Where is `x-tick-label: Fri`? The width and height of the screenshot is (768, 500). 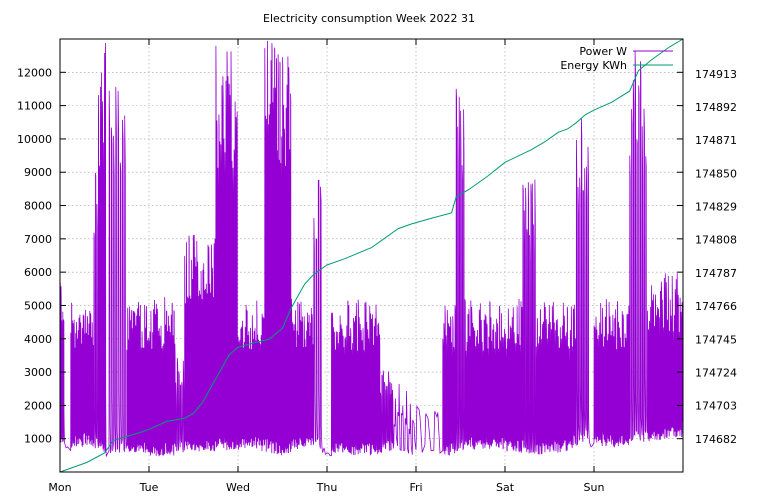 x-tick-label: Fri is located at coordinates (415, 487).